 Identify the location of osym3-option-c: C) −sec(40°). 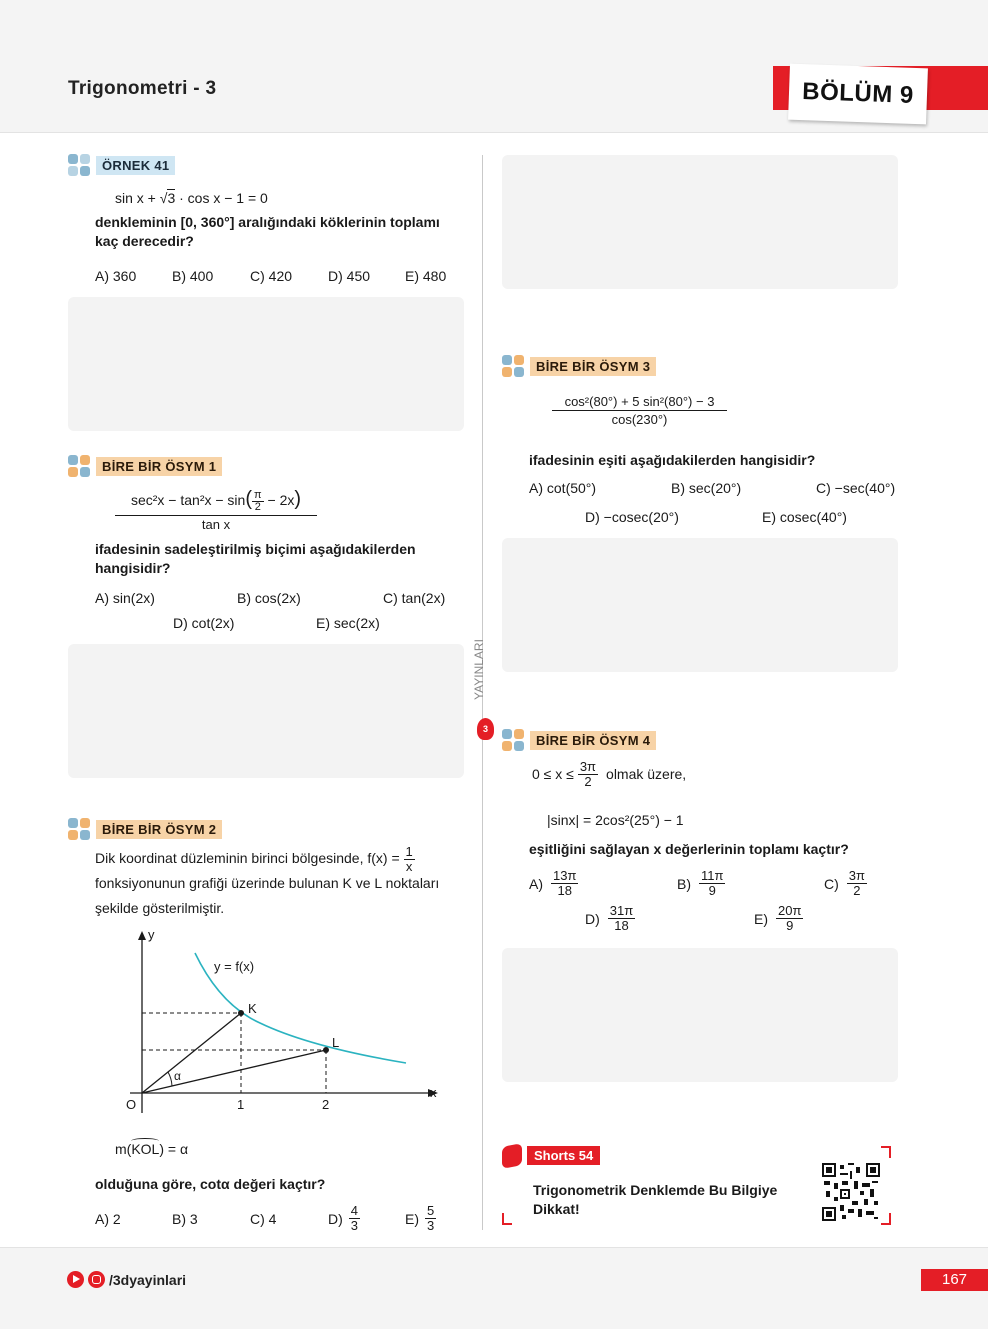
(856, 488).